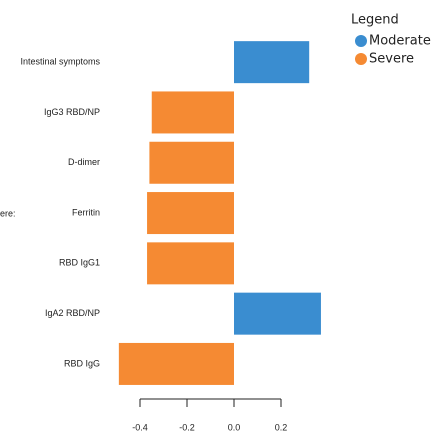 This screenshot has width=432, height=433. What do you see at coordinates (60, 62) in the screenshot?
I see `y-tick-label: Intestinal symptoms` at bounding box center [60, 62].